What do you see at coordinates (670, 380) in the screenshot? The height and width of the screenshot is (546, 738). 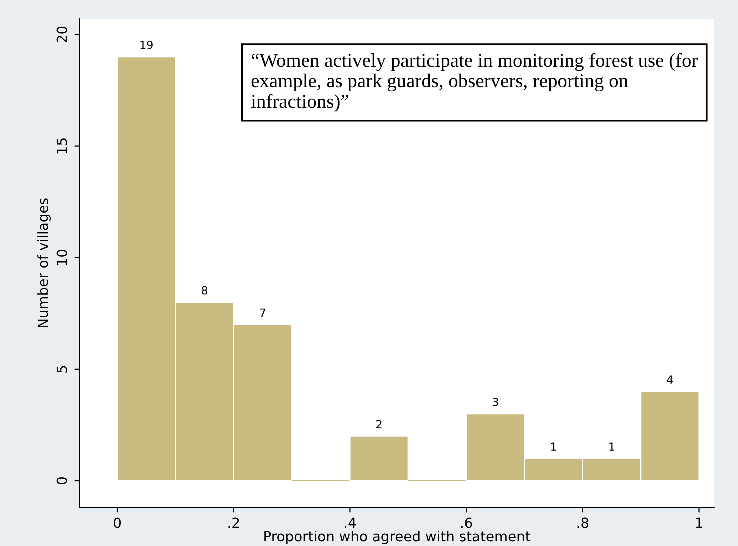 I see `data-label: 4` at bounding box center [670, 380].